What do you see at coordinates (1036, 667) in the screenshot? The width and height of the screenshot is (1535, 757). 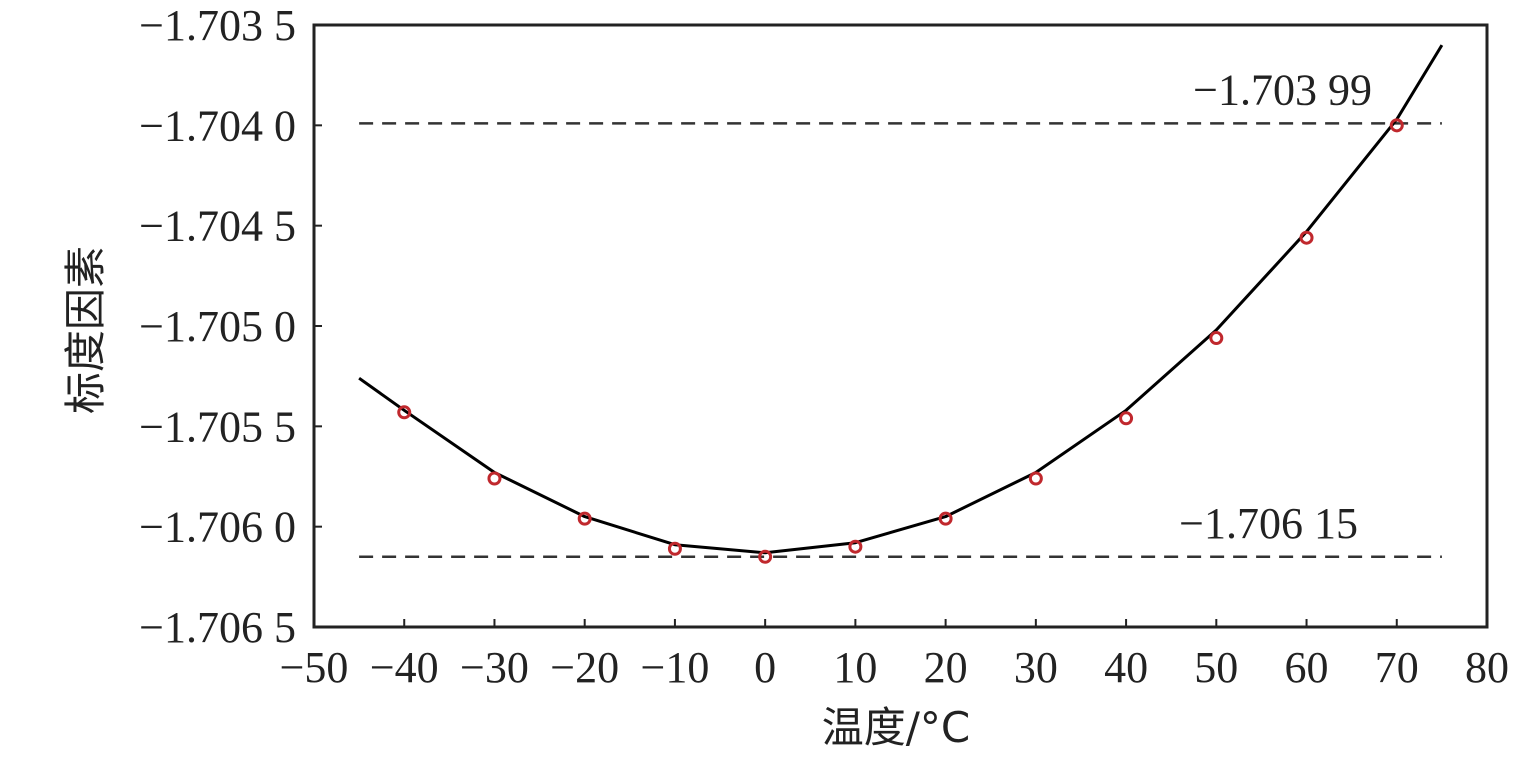 I see `x-tick-label: 30` at bounding box center [1036, 667].